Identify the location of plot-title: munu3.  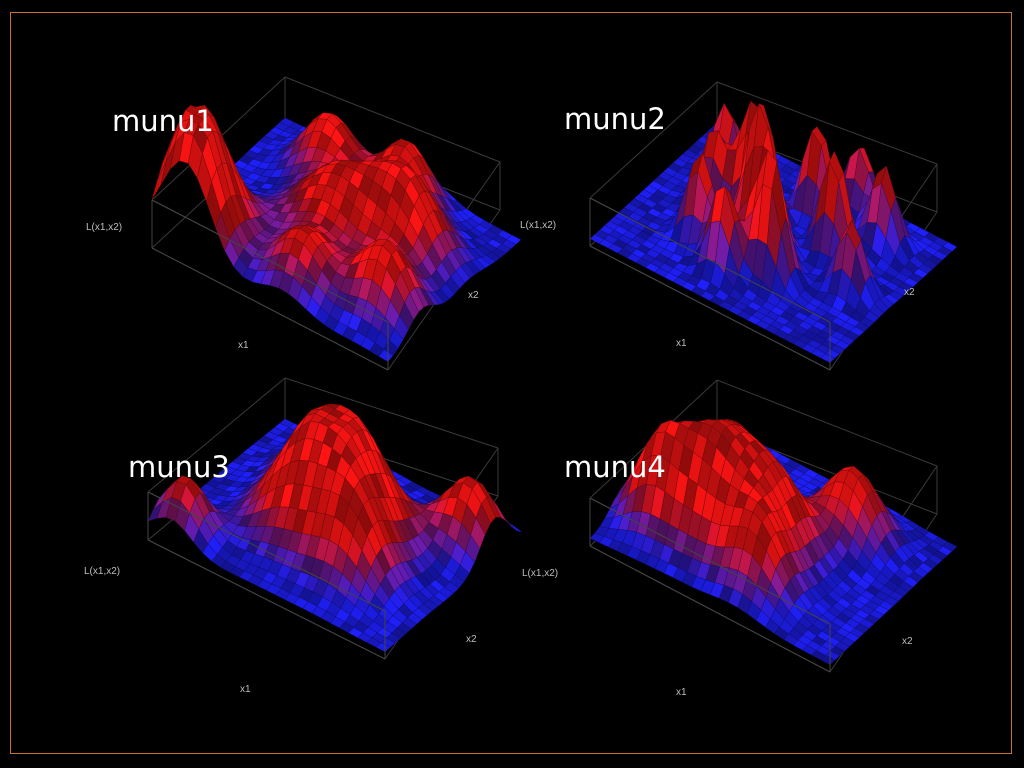
(179, 467).